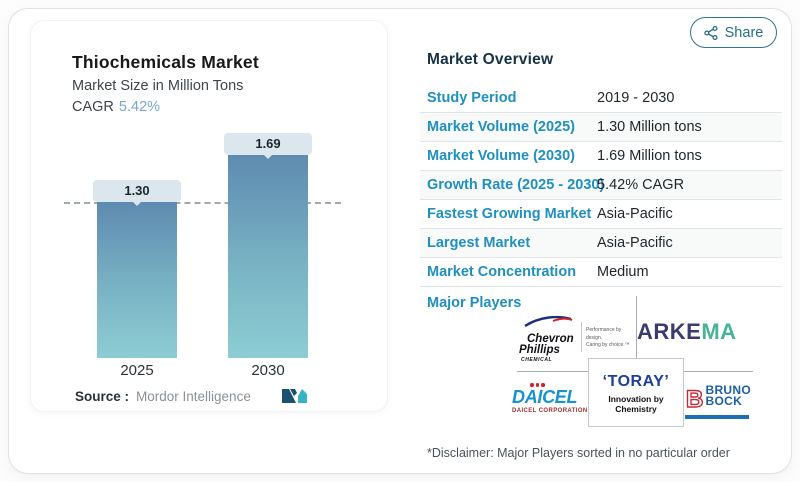  Describe the element at coordinates (539, 350) in the screenshot. I see `chevron-line2: Phillips` at that location.